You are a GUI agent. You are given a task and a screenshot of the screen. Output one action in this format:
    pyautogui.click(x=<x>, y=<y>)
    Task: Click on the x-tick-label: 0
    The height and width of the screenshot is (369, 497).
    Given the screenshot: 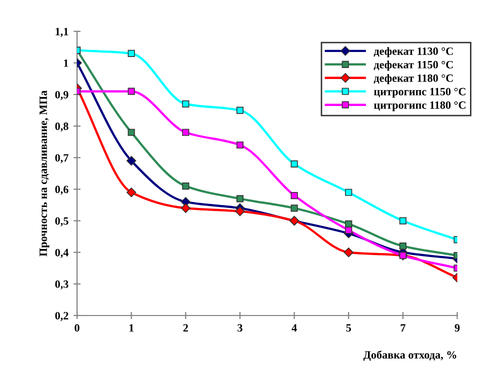 What is the action you would take?
    pyautogui.click(x=77, y=328)
    